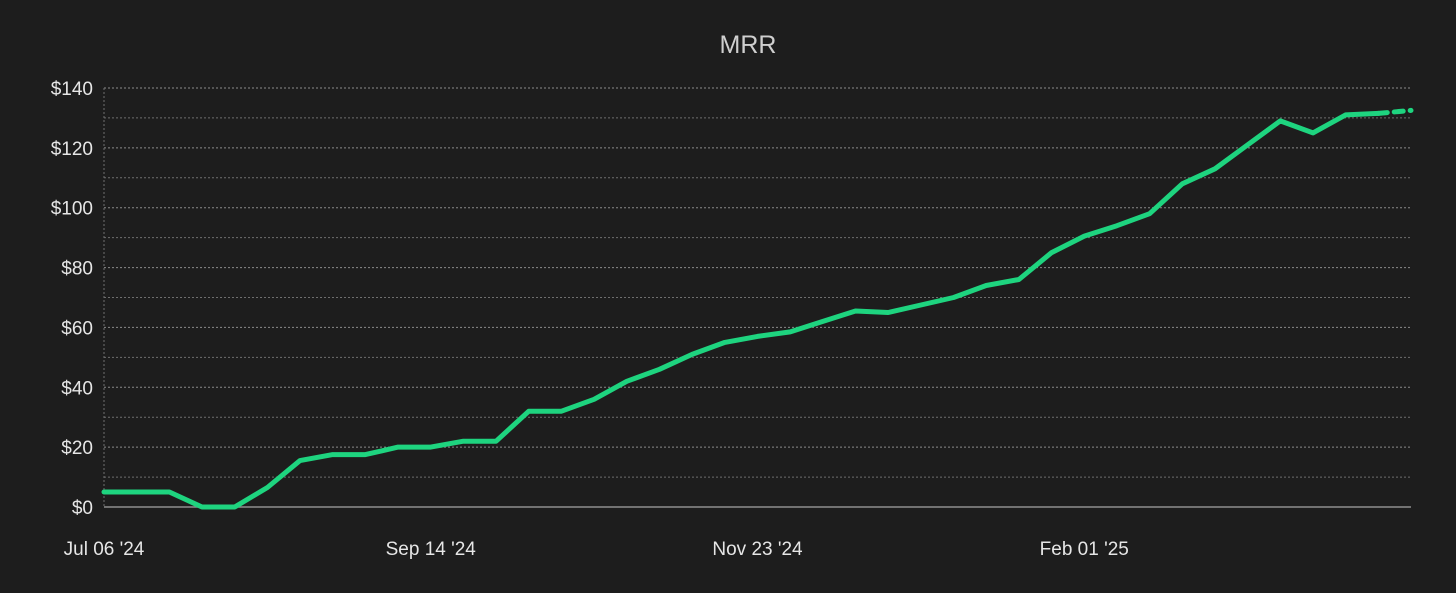  What do you see at coordinates (104, 549) in the screenshot?
I see `x-tick-label: Jul 06 '24` at bounding box center [104, 549].